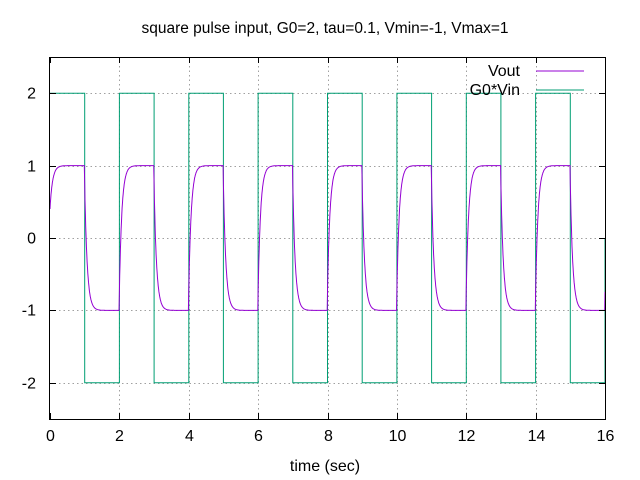 Image resolution: width=640 pixels, height=480 pixels. Describe the element at coordinates (31, 239) in the screenshot. I see `y-tick-label: 0` at that location.